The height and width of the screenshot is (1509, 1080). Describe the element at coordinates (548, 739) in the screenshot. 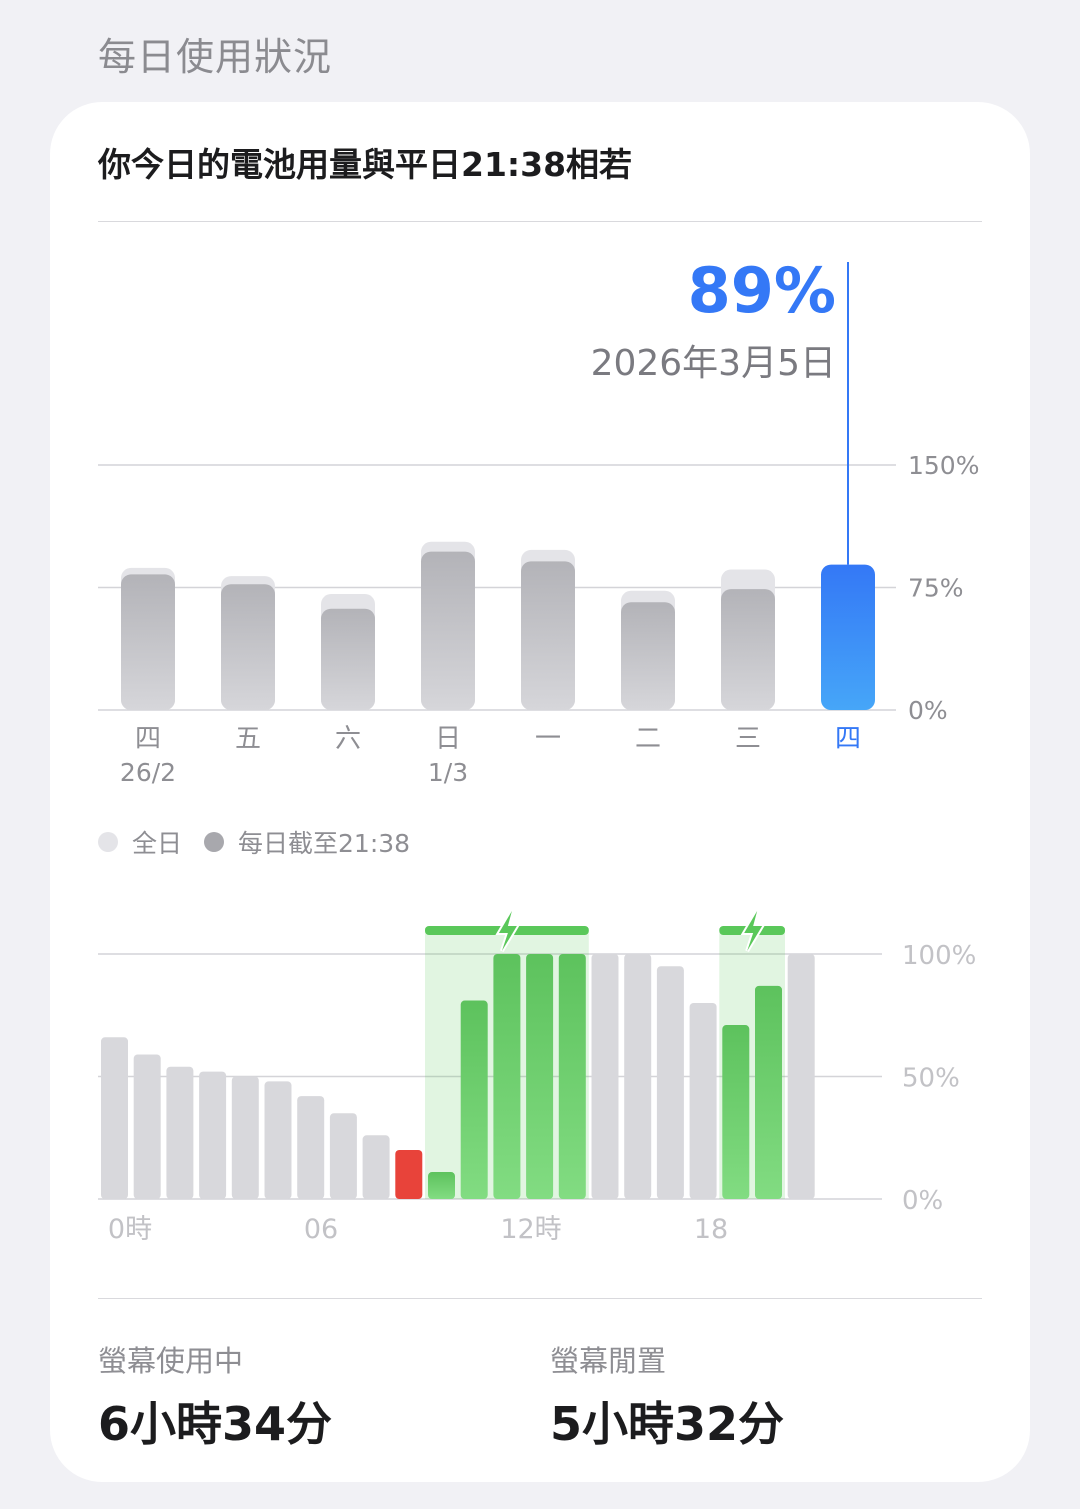

I see `x-weekday-label: 一` at that location.